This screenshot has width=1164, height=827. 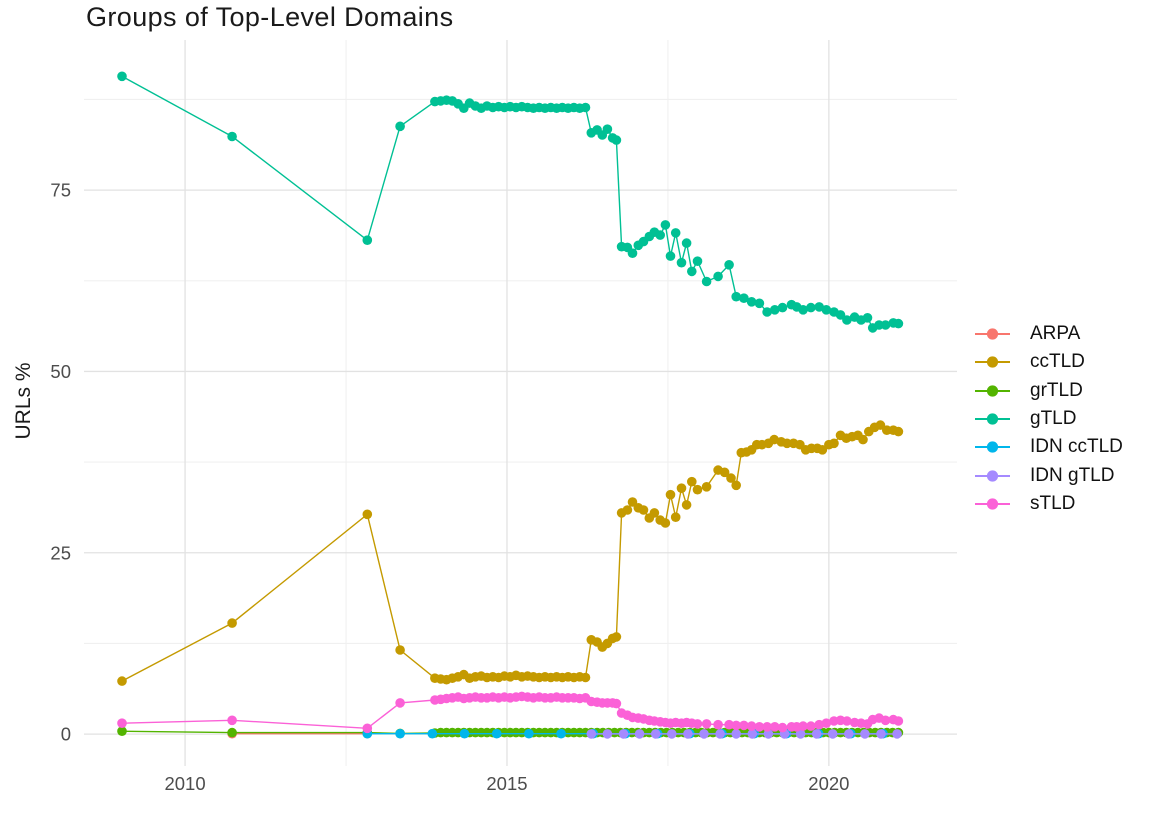 What do you see at coordinates (992, 476) in the screenshot?
I see `legend-key-idn-gtld-icon` at bounding box center [992, 476].